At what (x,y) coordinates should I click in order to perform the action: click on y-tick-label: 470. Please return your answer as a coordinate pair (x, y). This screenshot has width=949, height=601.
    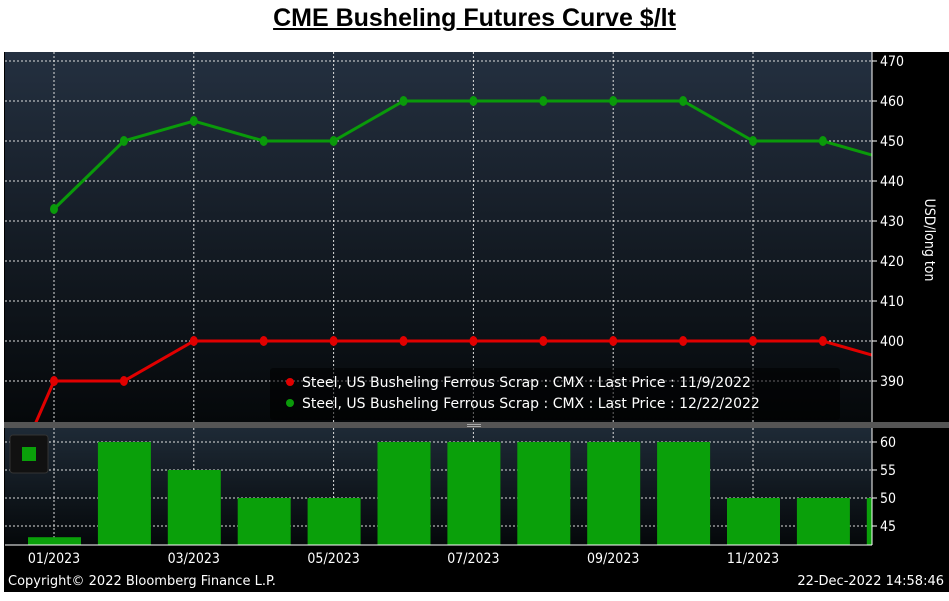
    Looking at the image, I should click on (892, 62).